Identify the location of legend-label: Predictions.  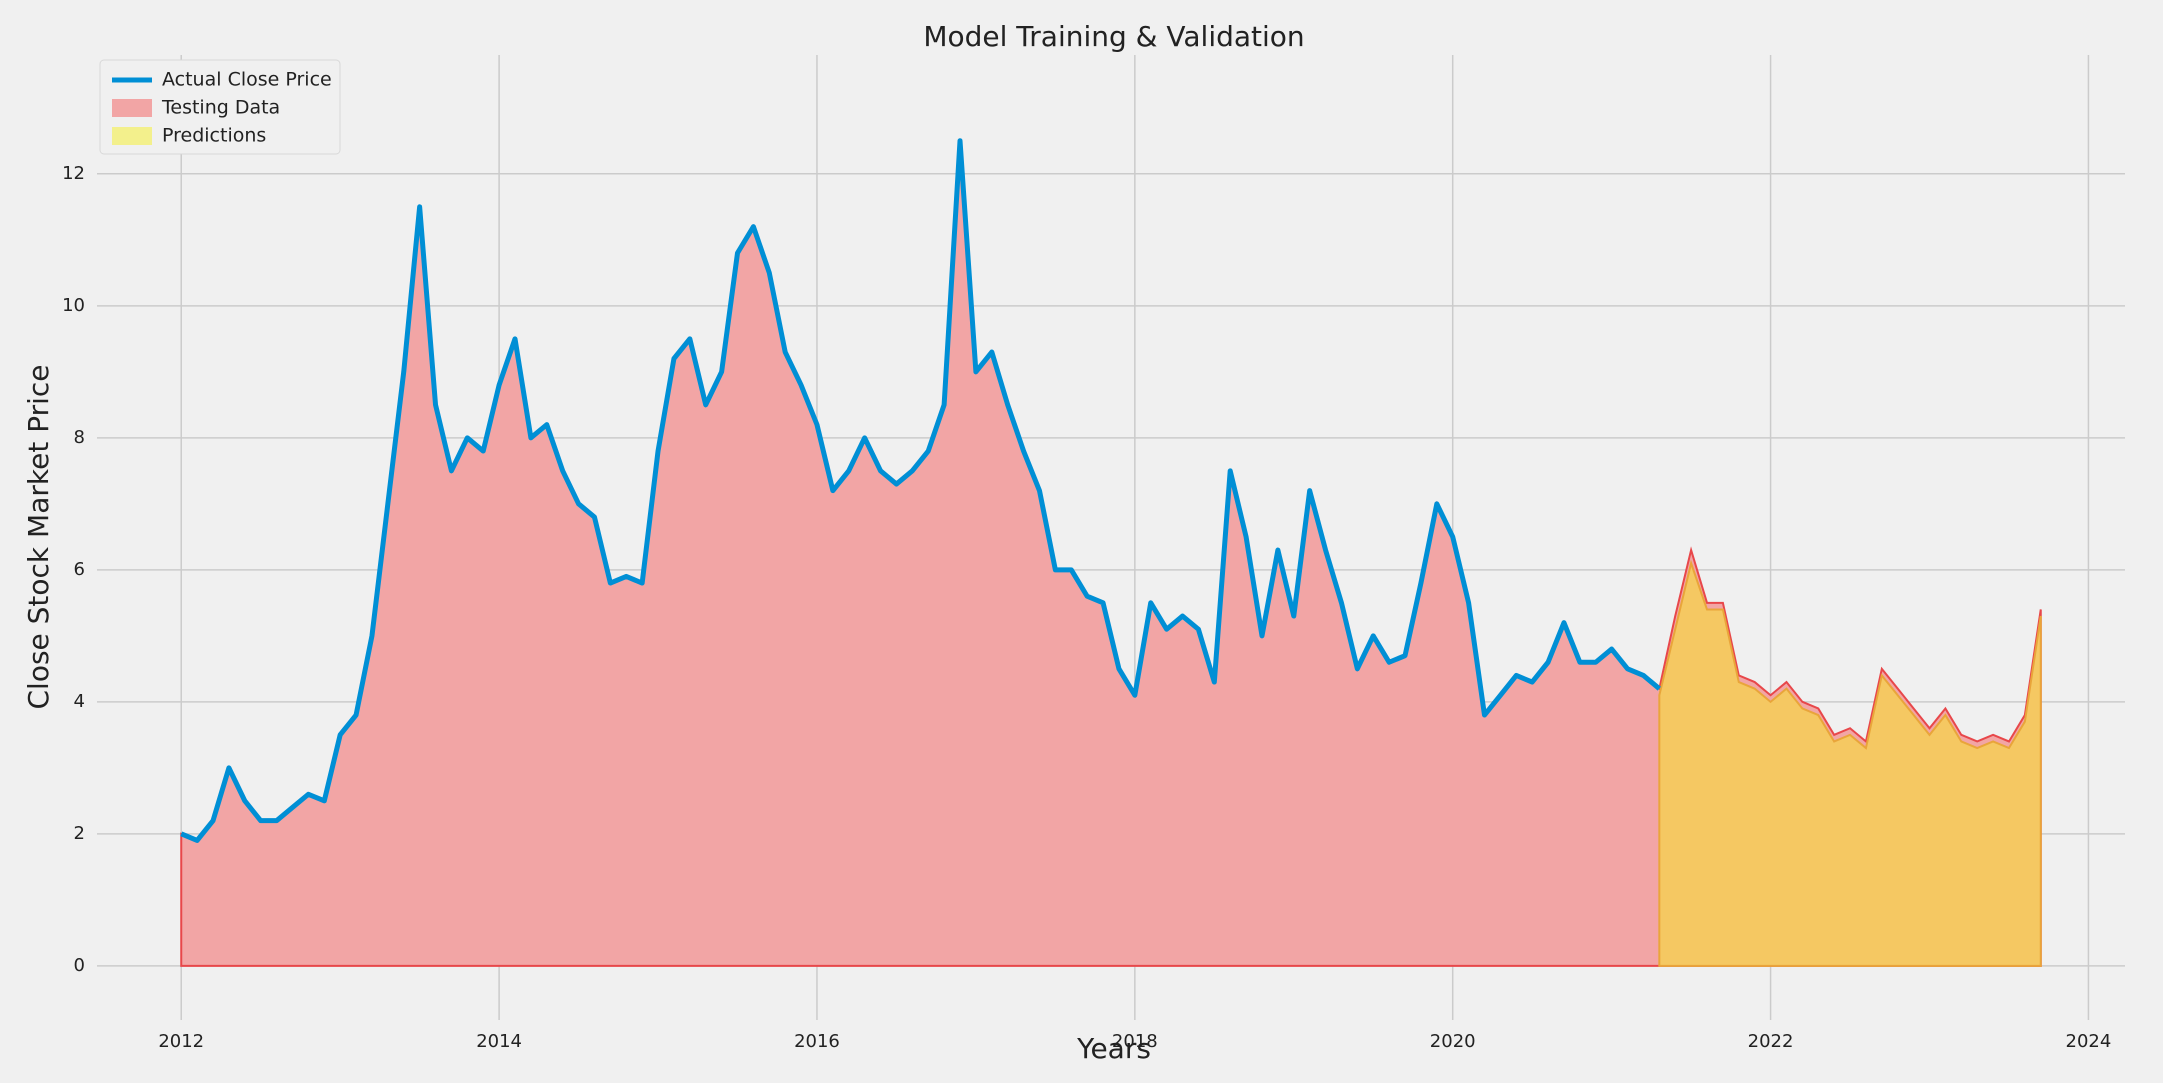
(214, 136).